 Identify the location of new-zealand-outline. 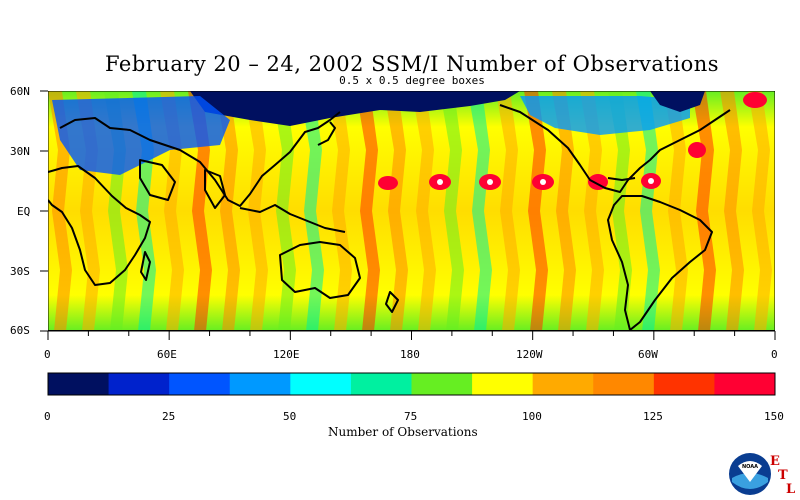
(392, 302).